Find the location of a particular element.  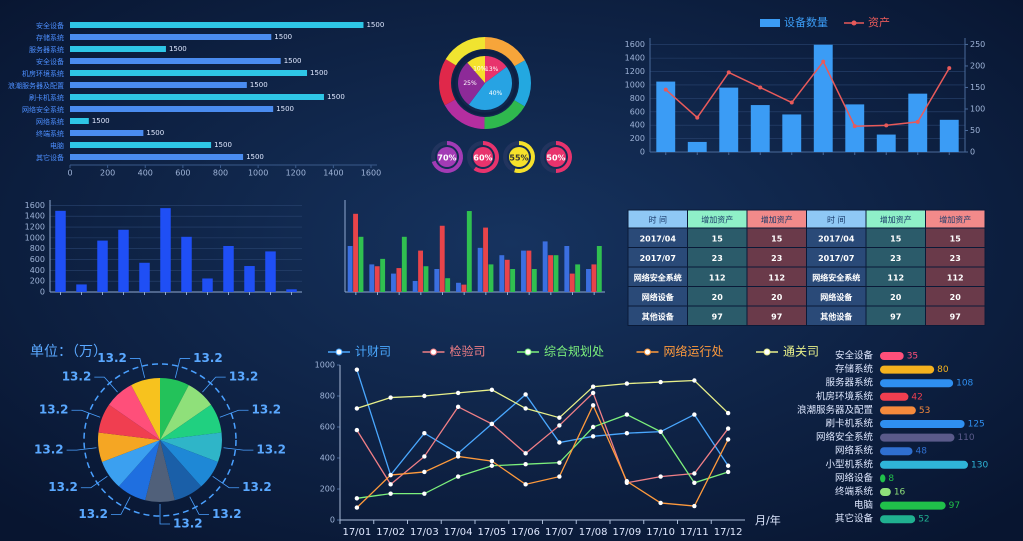

table-cell: 20 is located at coordinates (956, 297).